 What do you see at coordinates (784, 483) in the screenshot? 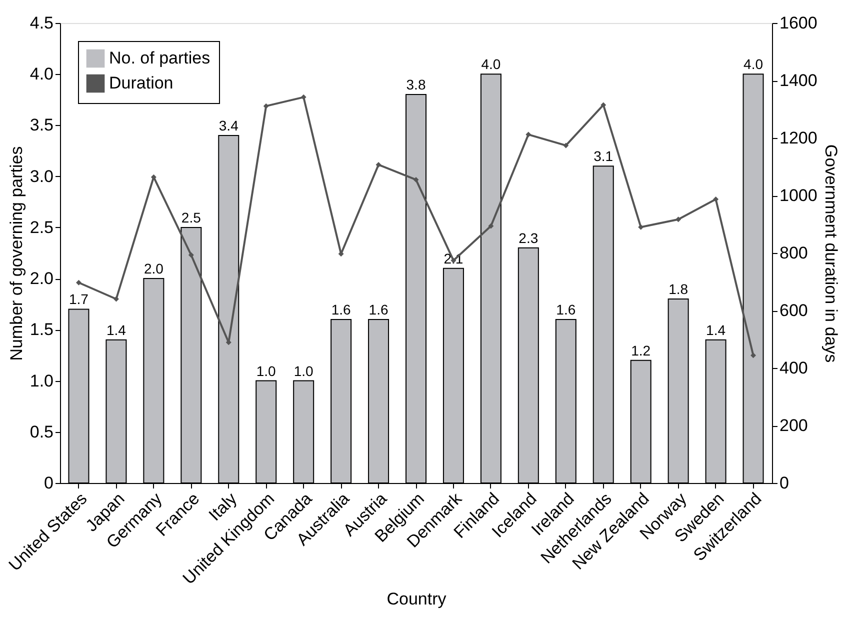
I see `y2-tick-label: 0` at bounding box center [784, 483].